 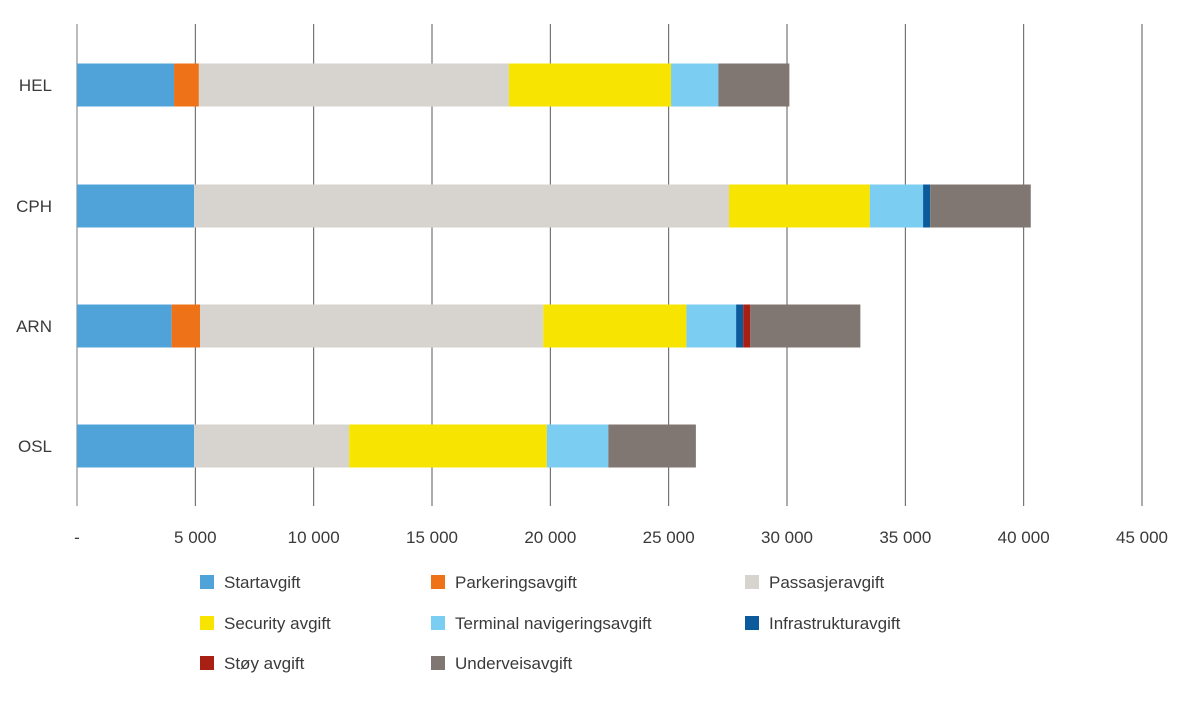 What do you see at coordinates (799, 206) in the screenshot?
I see `bar-segment-cph-security-avgift` at bounding box center [799, 206].